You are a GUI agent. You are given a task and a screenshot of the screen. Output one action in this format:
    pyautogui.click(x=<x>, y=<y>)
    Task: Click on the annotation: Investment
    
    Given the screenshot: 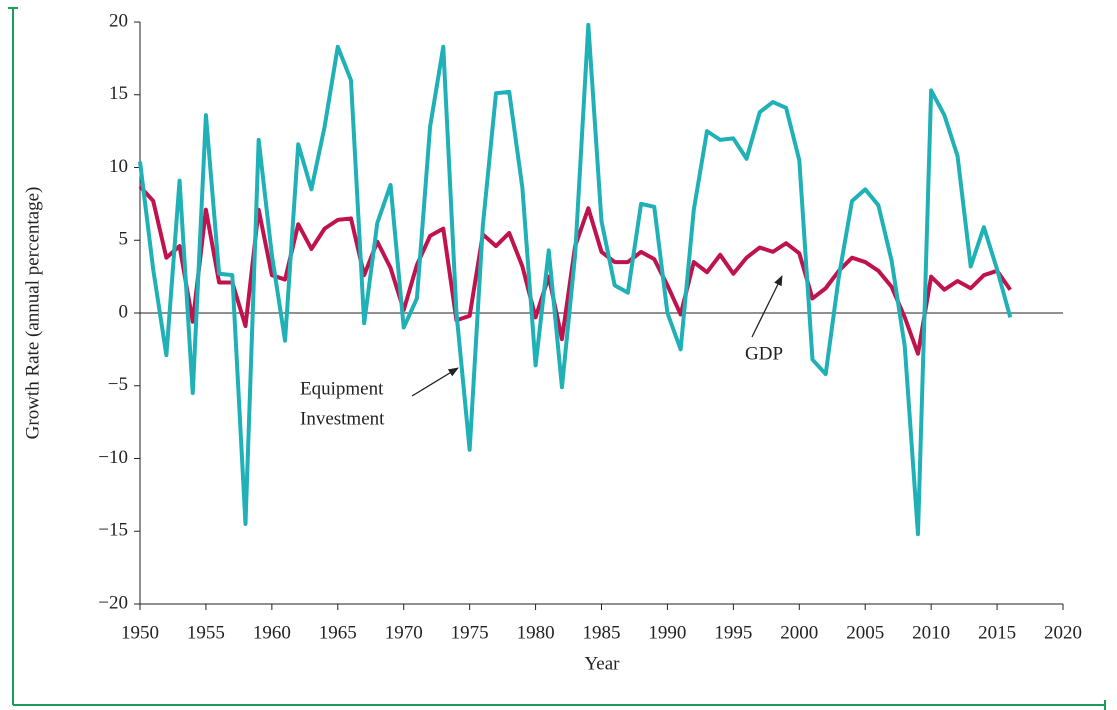 What is the action you would take?
    pyautogui.click(x=342, y=418)
    